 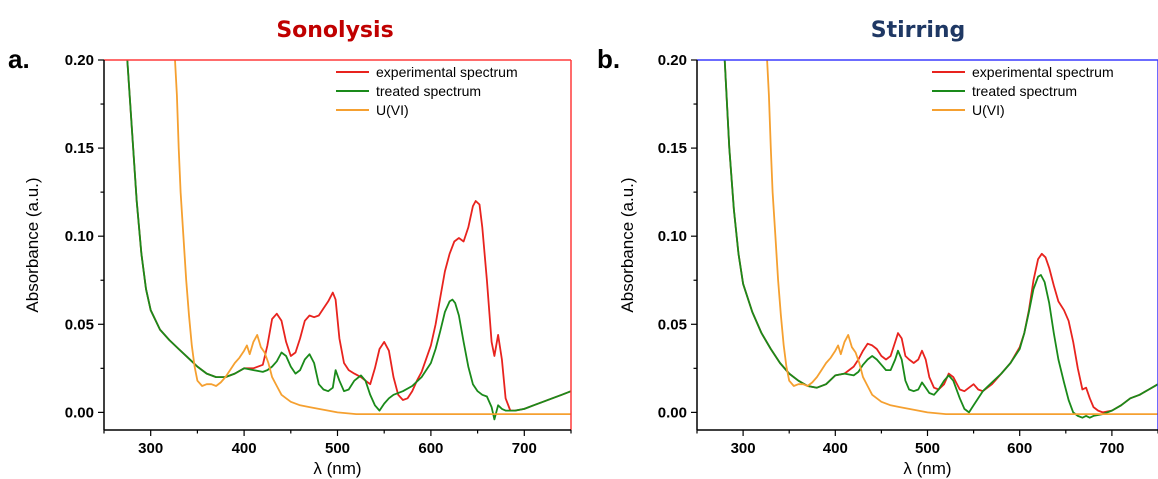 What do you see at coordinates (334, 30) in the screenshot?
I see `chart-title: Sonolysis` at bounding box center [334, 30].